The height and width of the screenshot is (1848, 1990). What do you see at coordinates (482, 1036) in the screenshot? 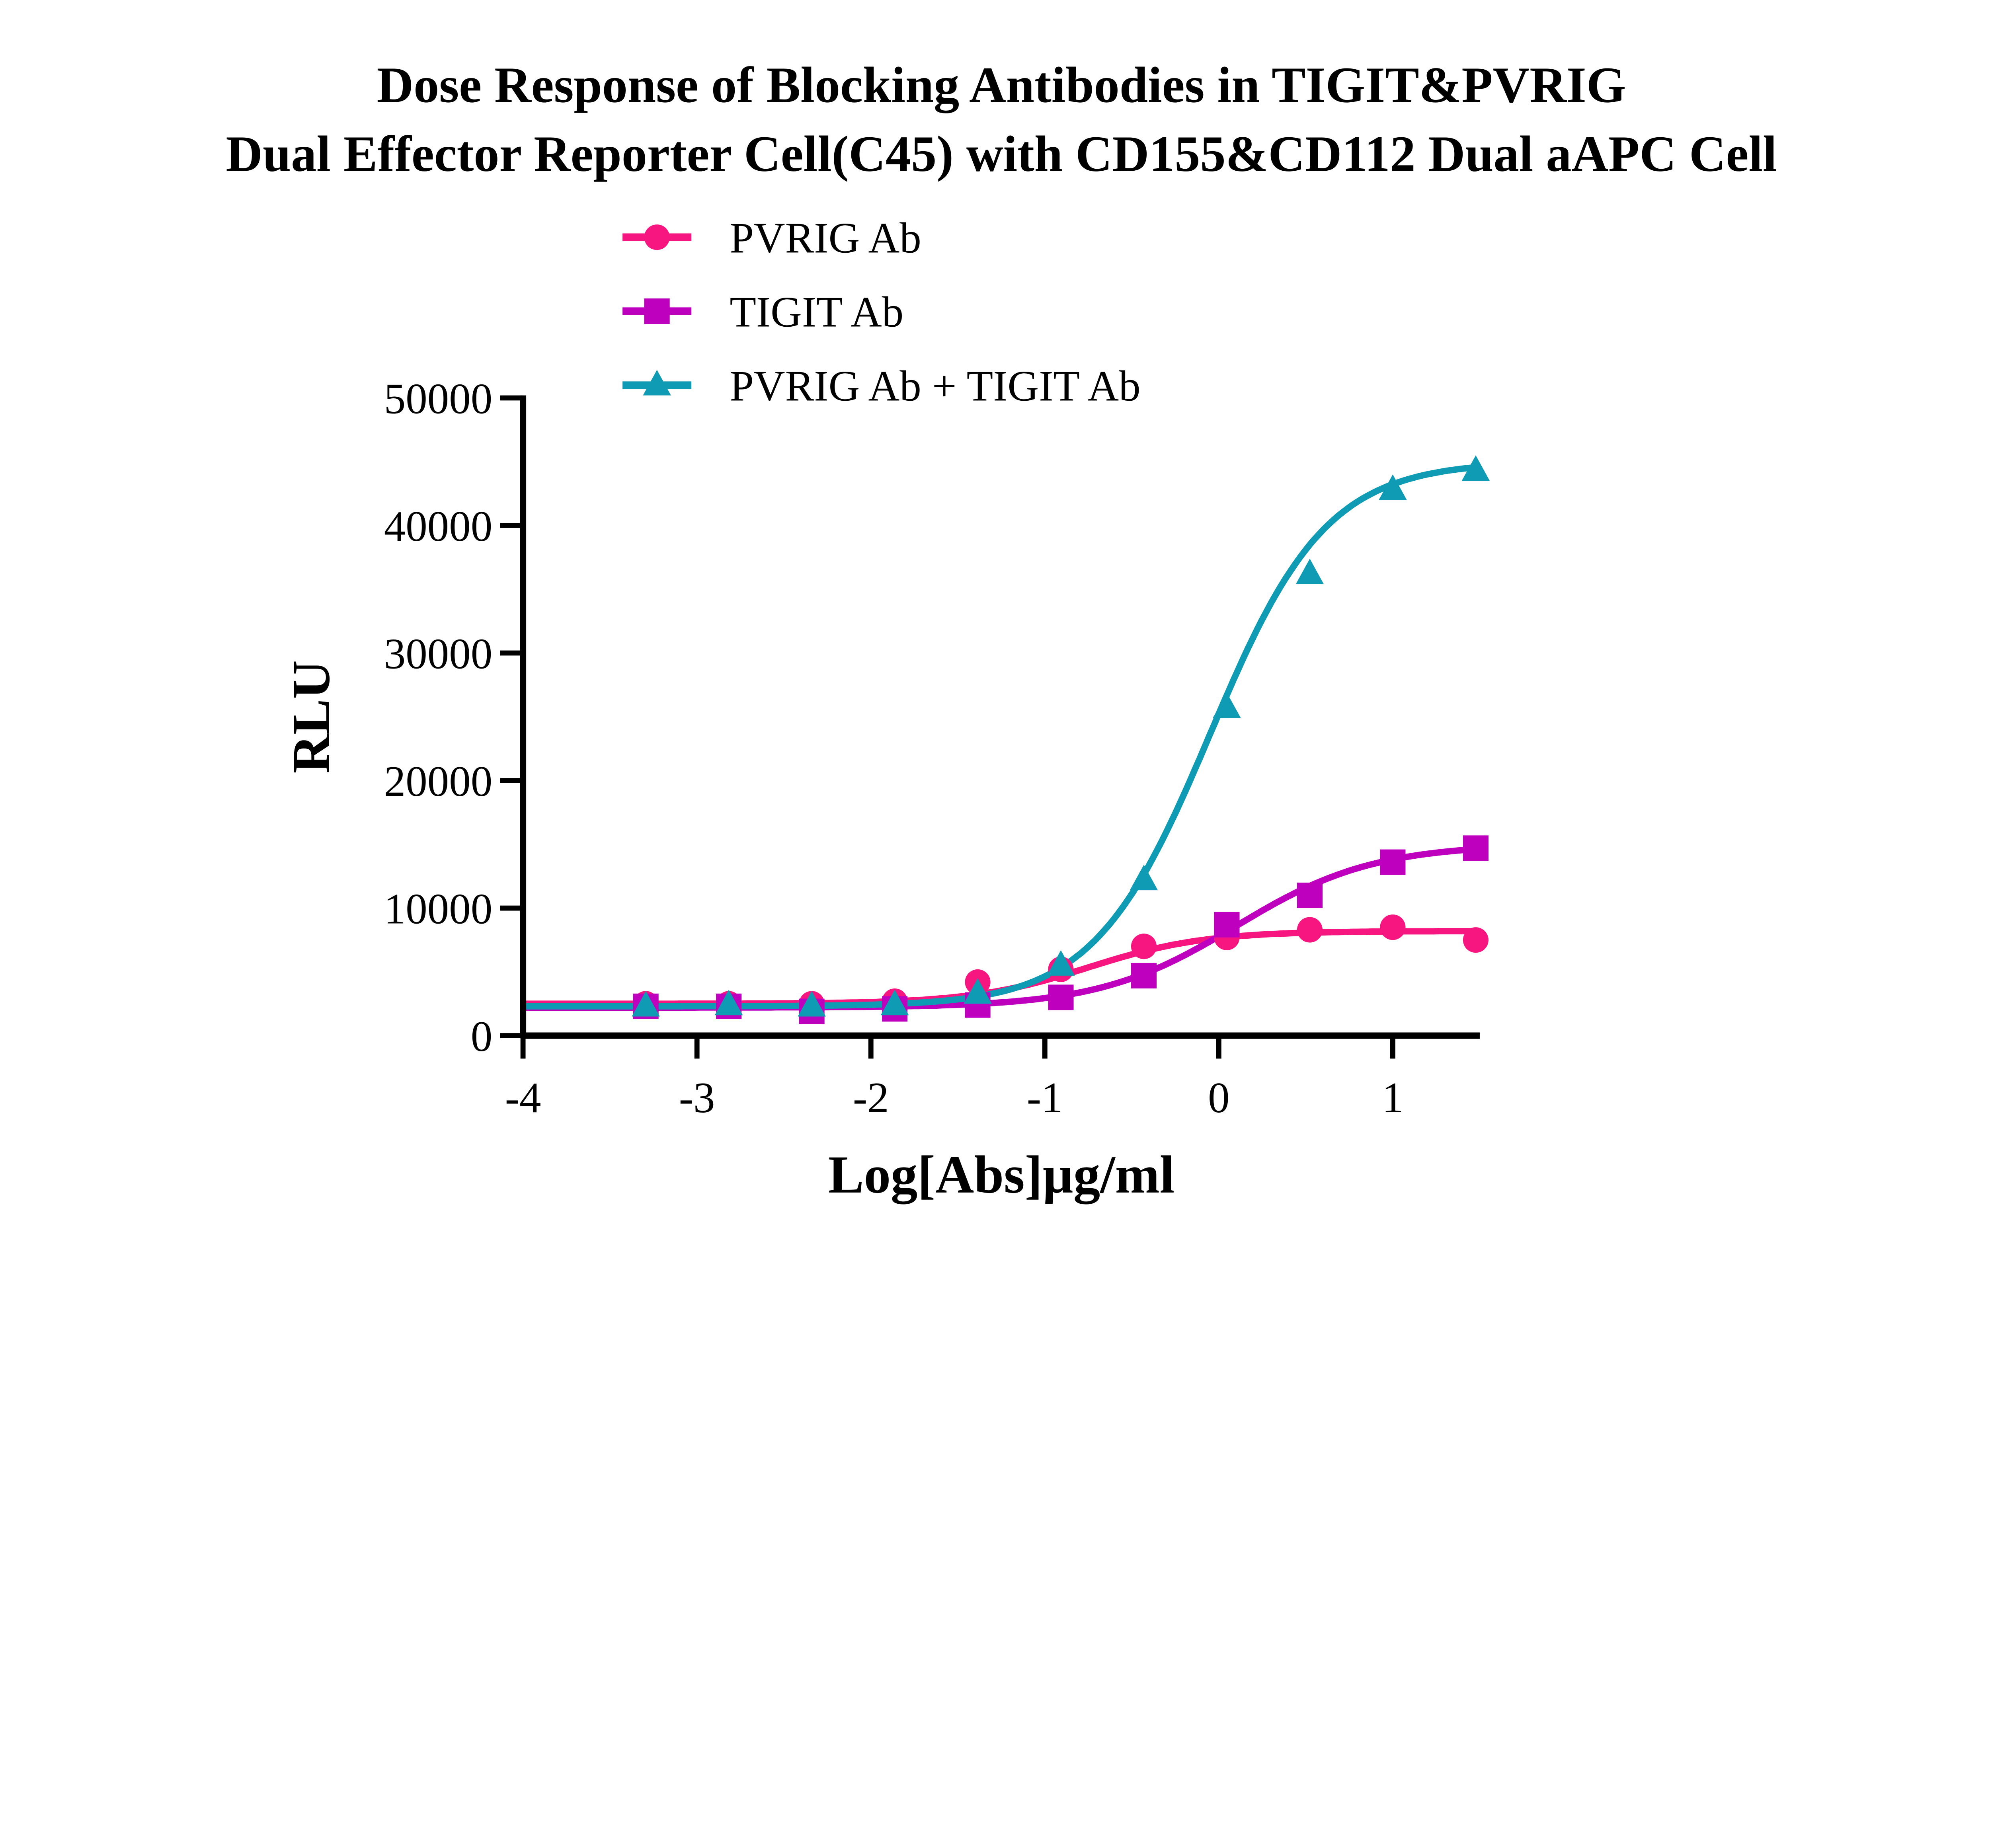
I see `y-tick-label: 0` at bounding box center [482, 1036].